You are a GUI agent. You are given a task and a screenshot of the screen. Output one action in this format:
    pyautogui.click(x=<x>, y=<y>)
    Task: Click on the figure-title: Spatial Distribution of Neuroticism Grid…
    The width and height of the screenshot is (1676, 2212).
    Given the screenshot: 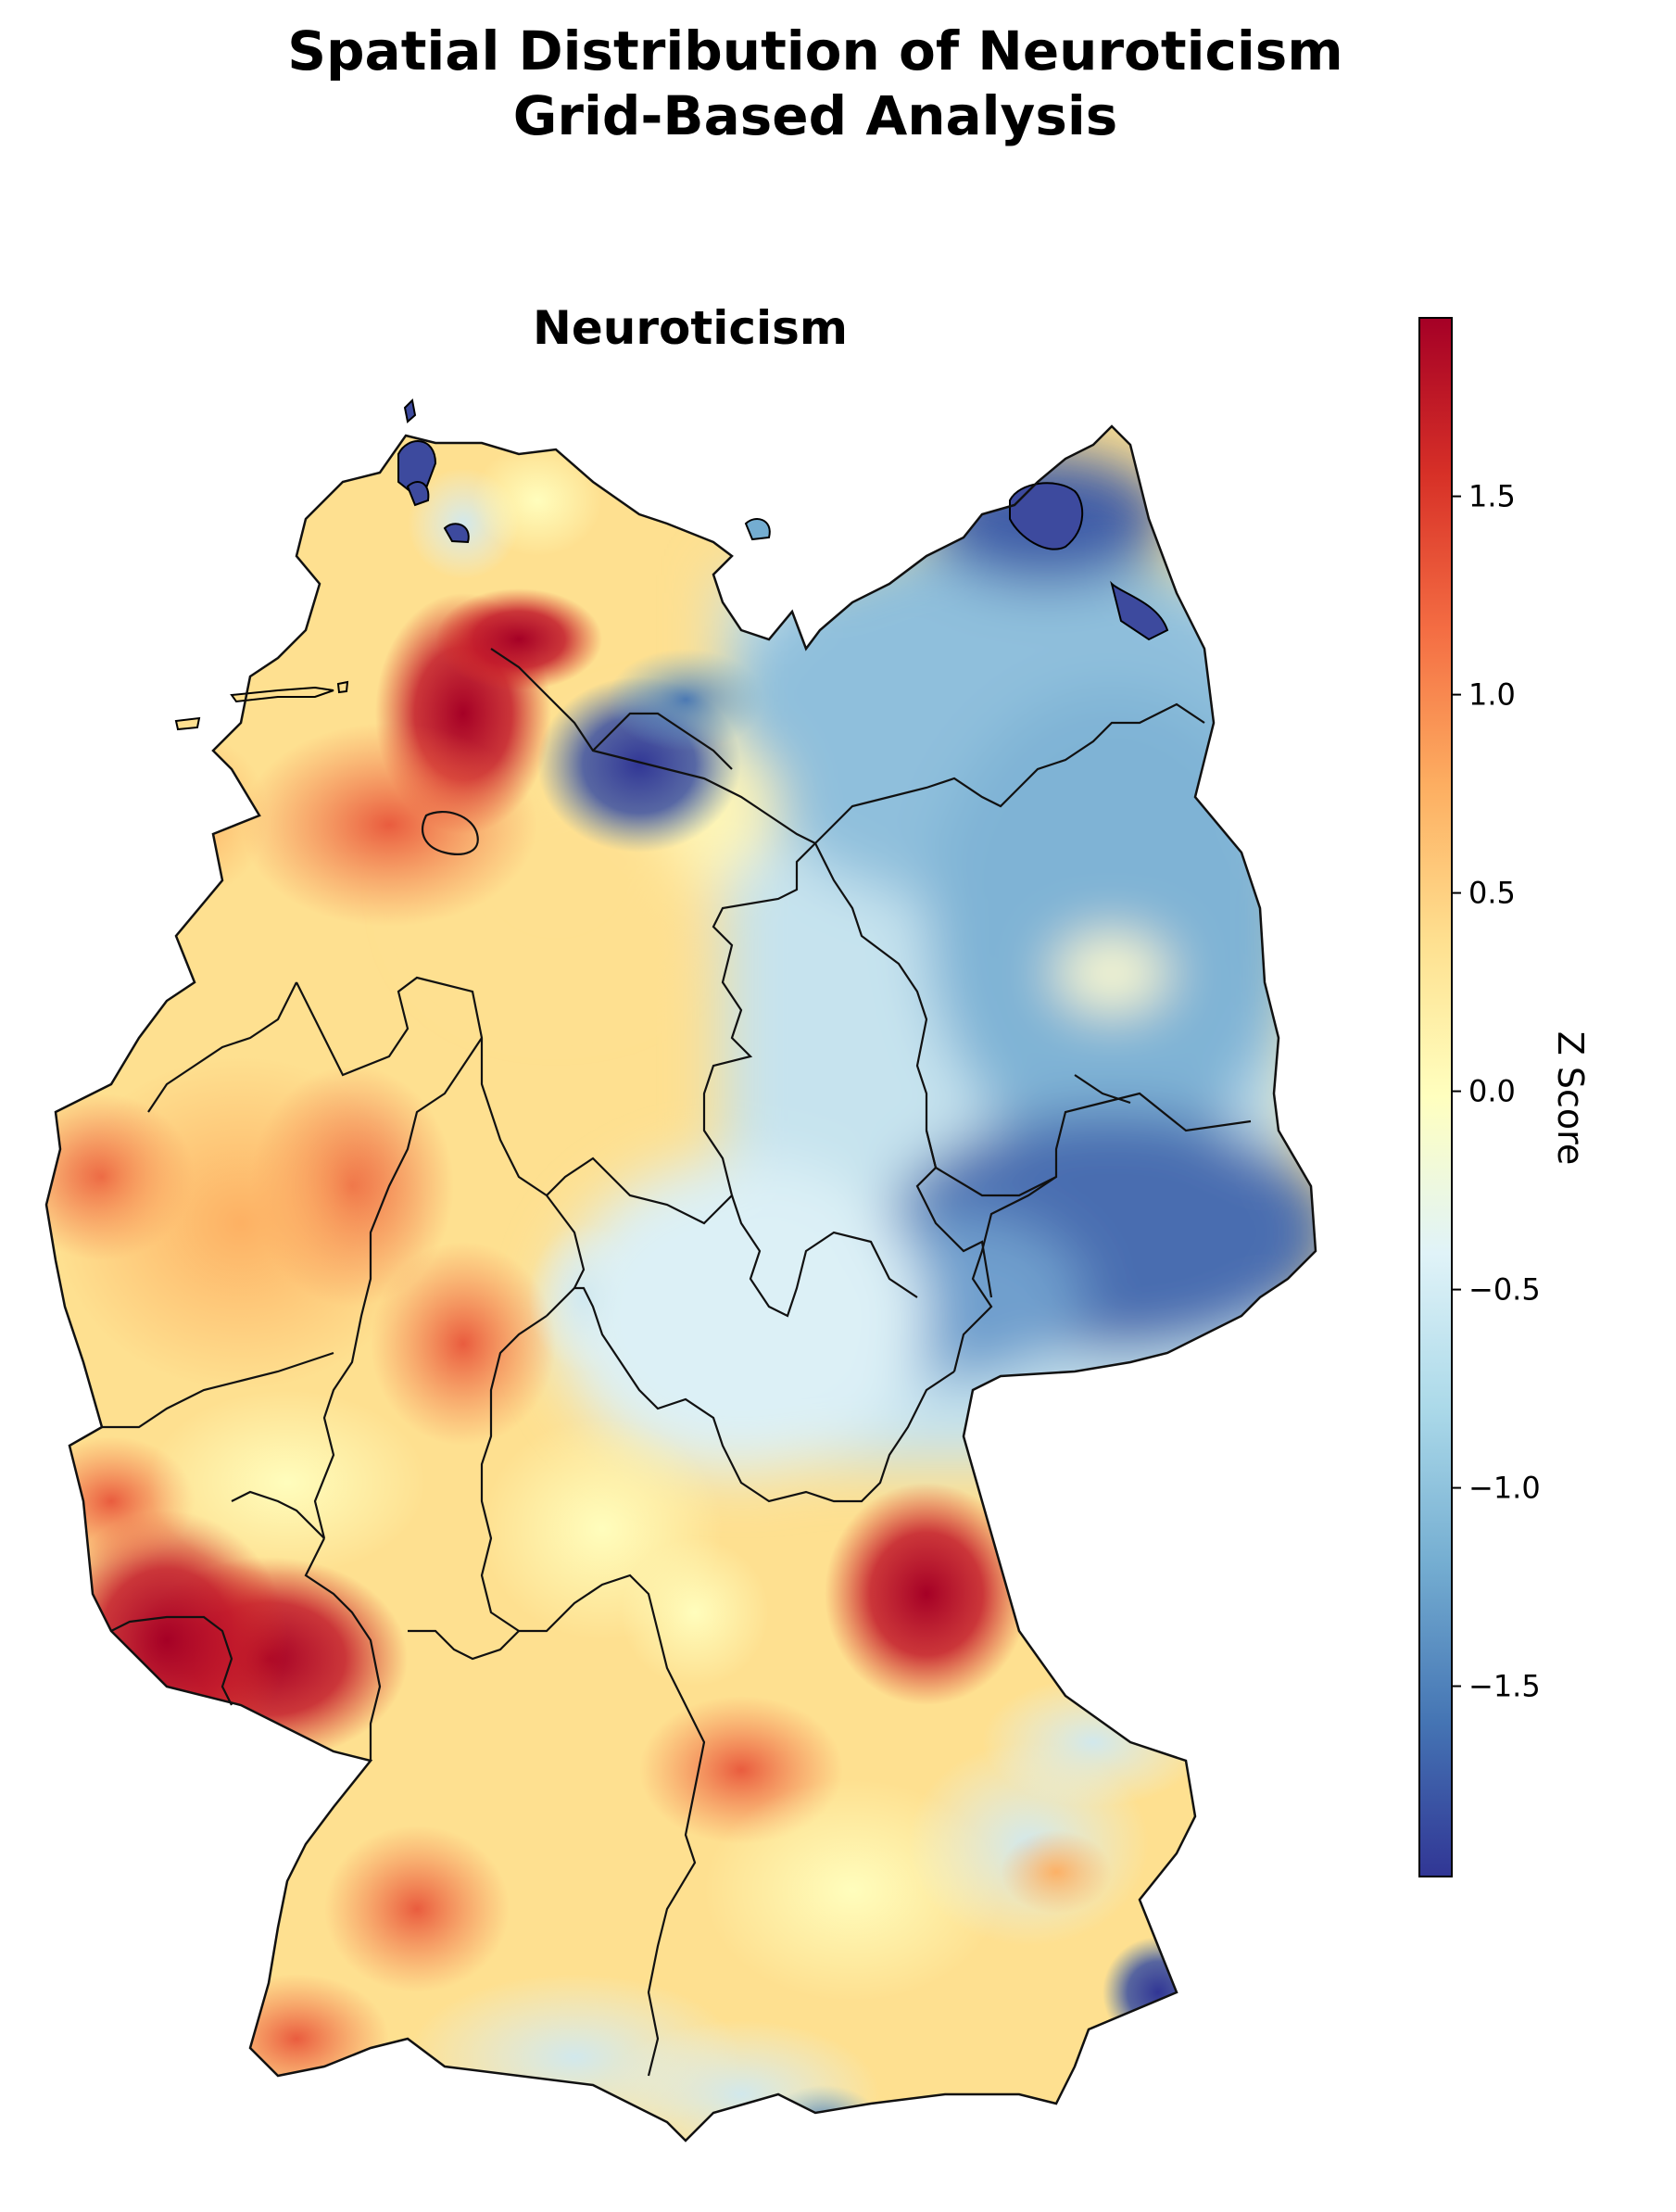 What is the action you would take?
    pyautogui.click(x=815, y=83)
    